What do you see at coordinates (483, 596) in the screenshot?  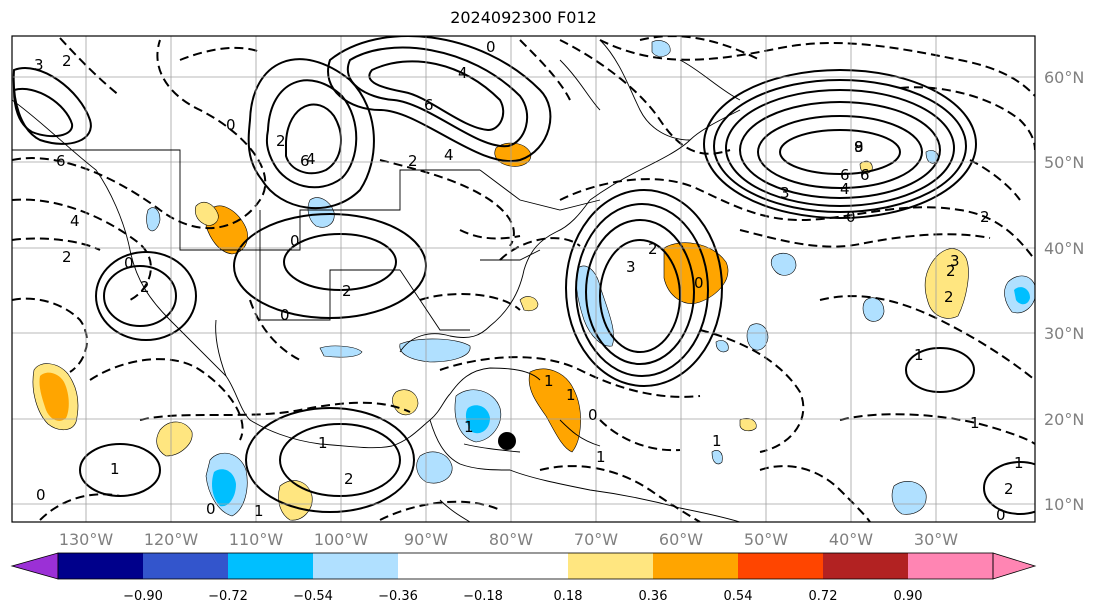 I see `colorbar-label: −0.18` at bounding box center [483, 596].